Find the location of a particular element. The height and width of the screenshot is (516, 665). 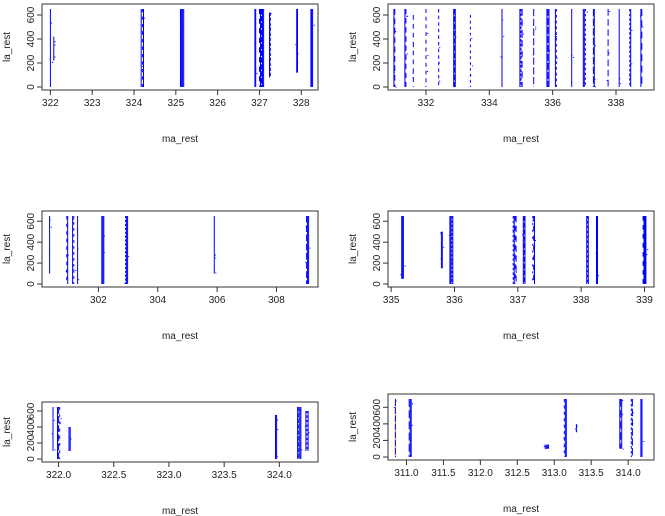

y-axis: 0 200 400 600 is located at coordinates (380, 249).